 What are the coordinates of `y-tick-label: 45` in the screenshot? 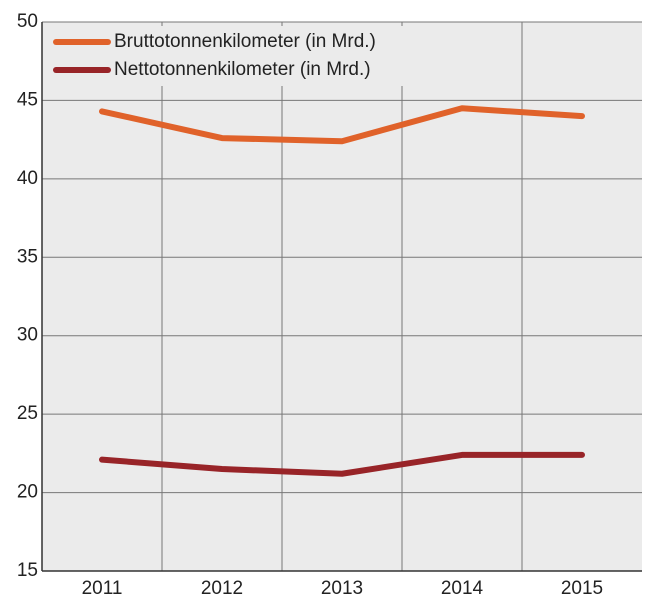 It's located at (27, 99).